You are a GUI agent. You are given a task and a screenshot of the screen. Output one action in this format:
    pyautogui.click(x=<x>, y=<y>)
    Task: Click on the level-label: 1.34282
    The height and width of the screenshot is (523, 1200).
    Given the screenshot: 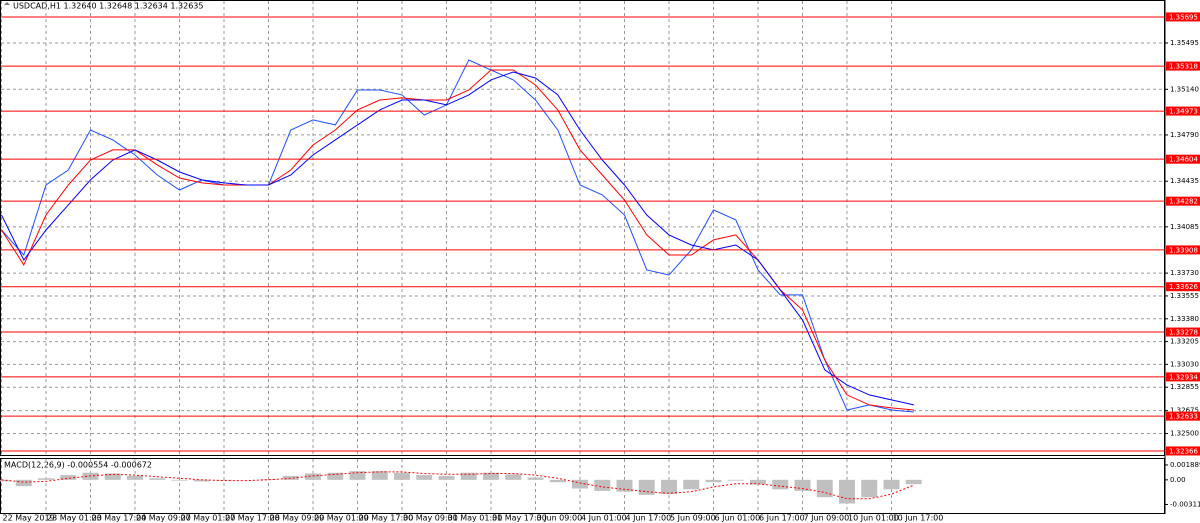 What is the action you would take?
    pyautogui.click(x=1183, y=202)
    